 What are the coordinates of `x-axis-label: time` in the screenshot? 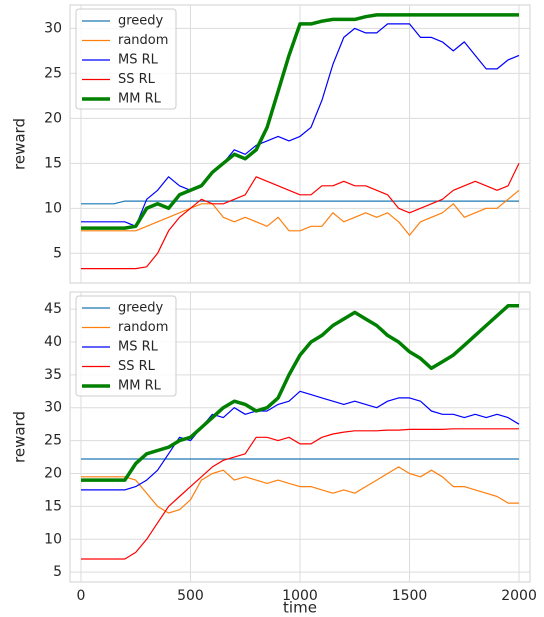 It's located at (300, 608).